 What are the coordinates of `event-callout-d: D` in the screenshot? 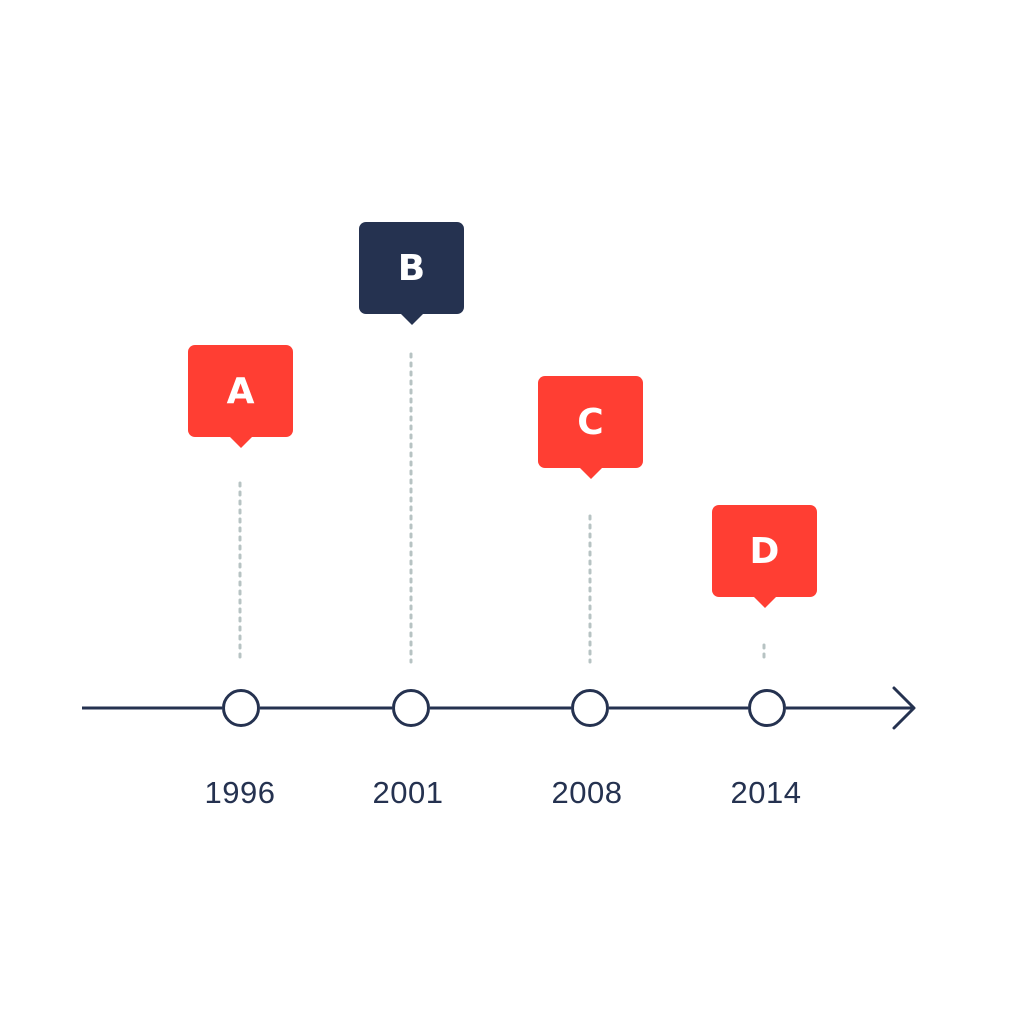 It's located at (764, 556).